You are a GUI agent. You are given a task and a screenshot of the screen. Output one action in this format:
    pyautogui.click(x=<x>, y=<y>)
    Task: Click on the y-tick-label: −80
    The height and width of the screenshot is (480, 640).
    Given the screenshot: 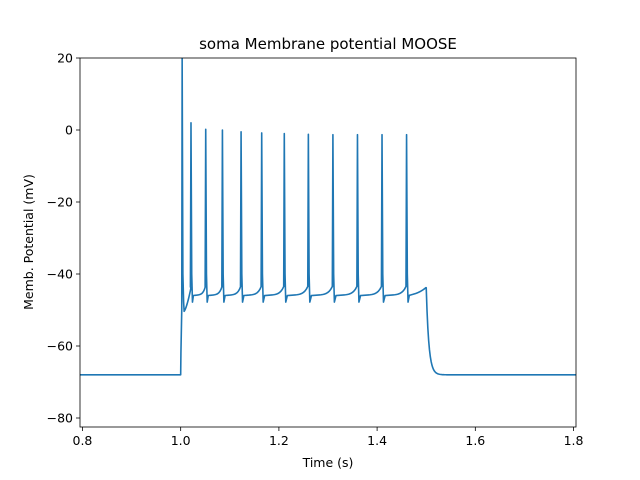 What is the action you would take?
    pyautogui.click(x=60, y=418)
    